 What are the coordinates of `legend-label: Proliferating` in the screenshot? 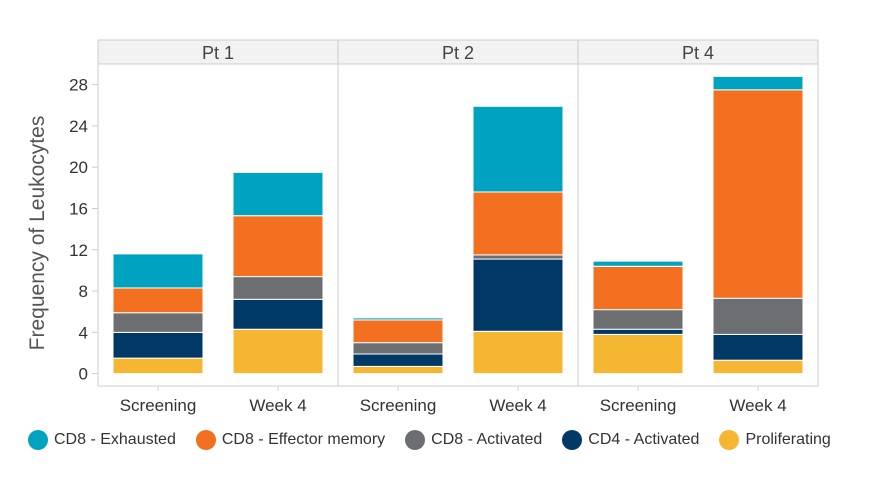 It's located at (788, 439).